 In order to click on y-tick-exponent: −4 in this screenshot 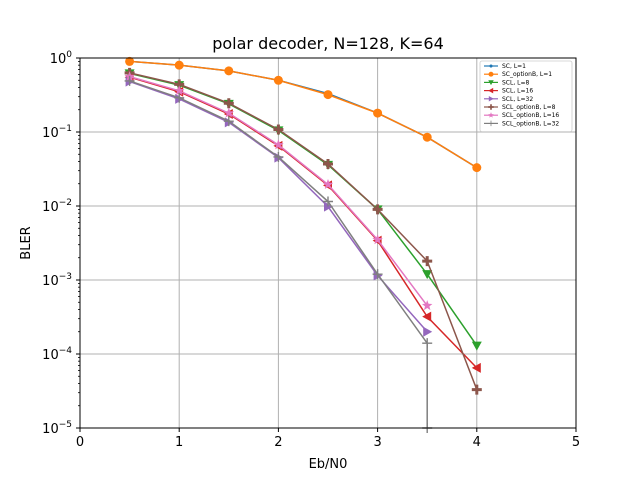, I will do `click(66, 351)`.